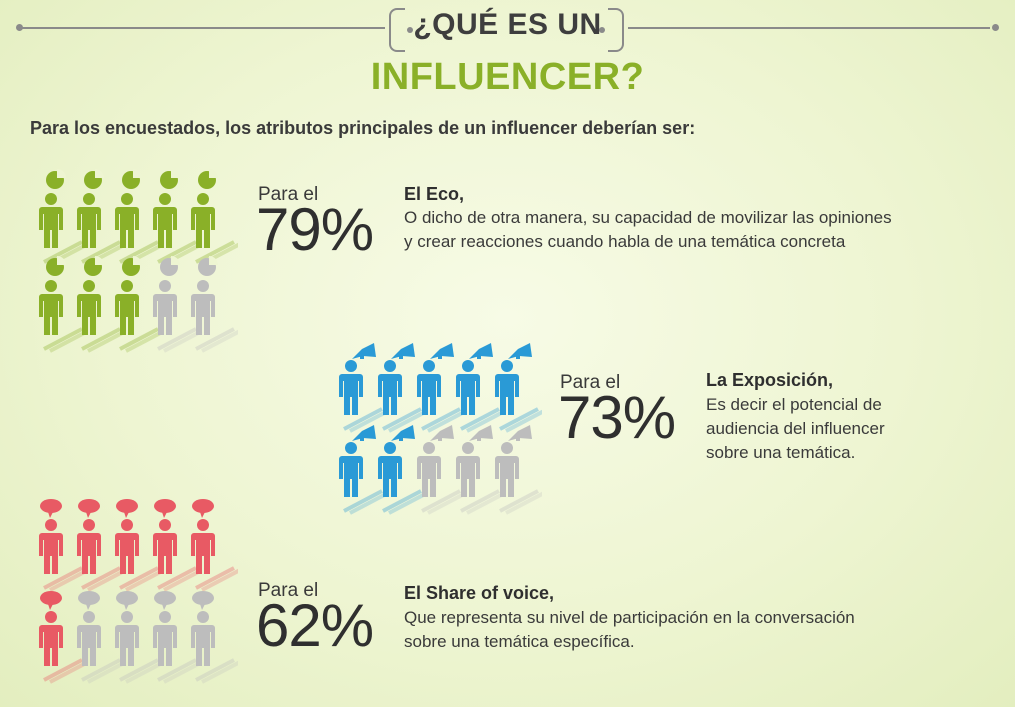 This screenshot has height=707, width=1015. I want to click on title-dot-left, so click(410, 30).